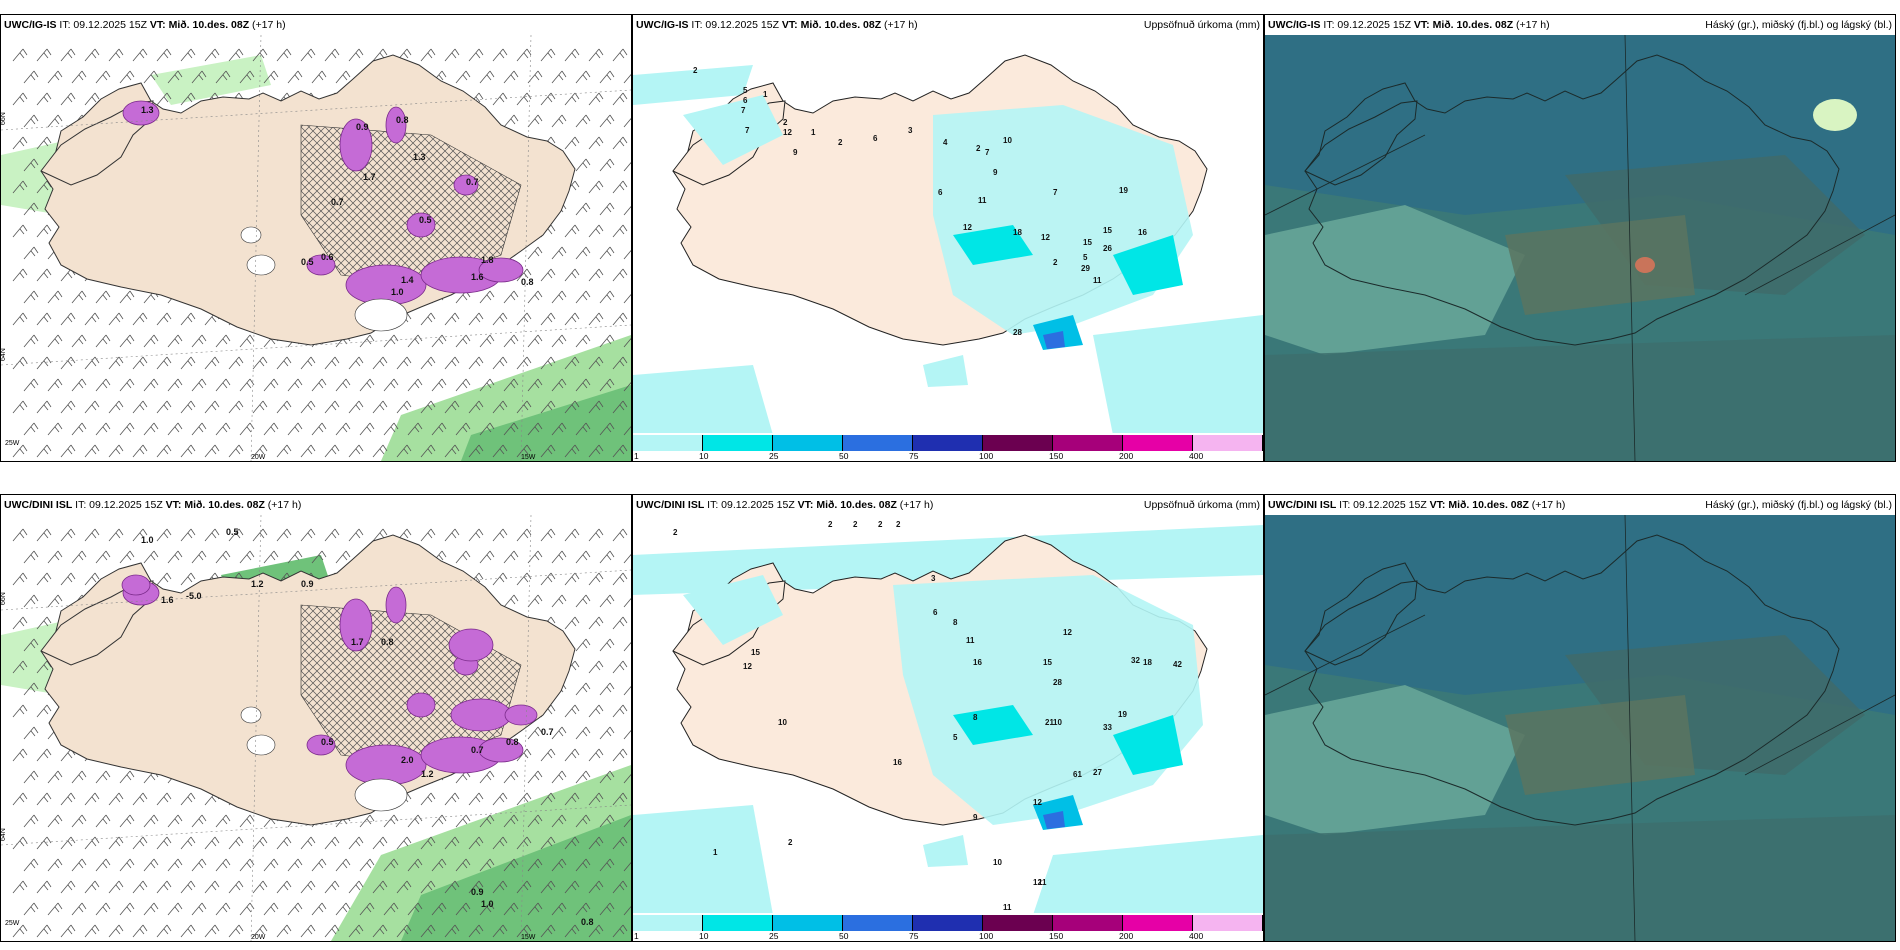  Describe the element at coordinates (636, 936) in the screenshot. I see `colorbar-tick-label: 1` at that location.